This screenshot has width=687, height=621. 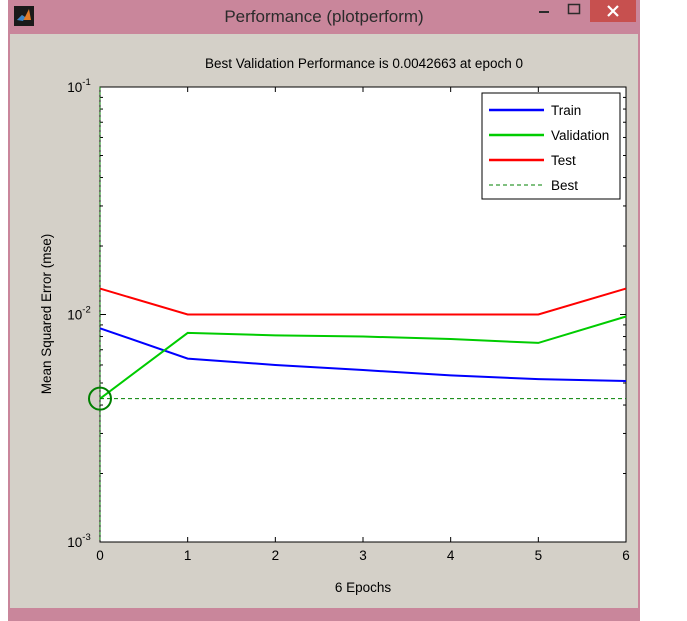 I want to click on matlab-logo-icon, so click(x=24, y=16).